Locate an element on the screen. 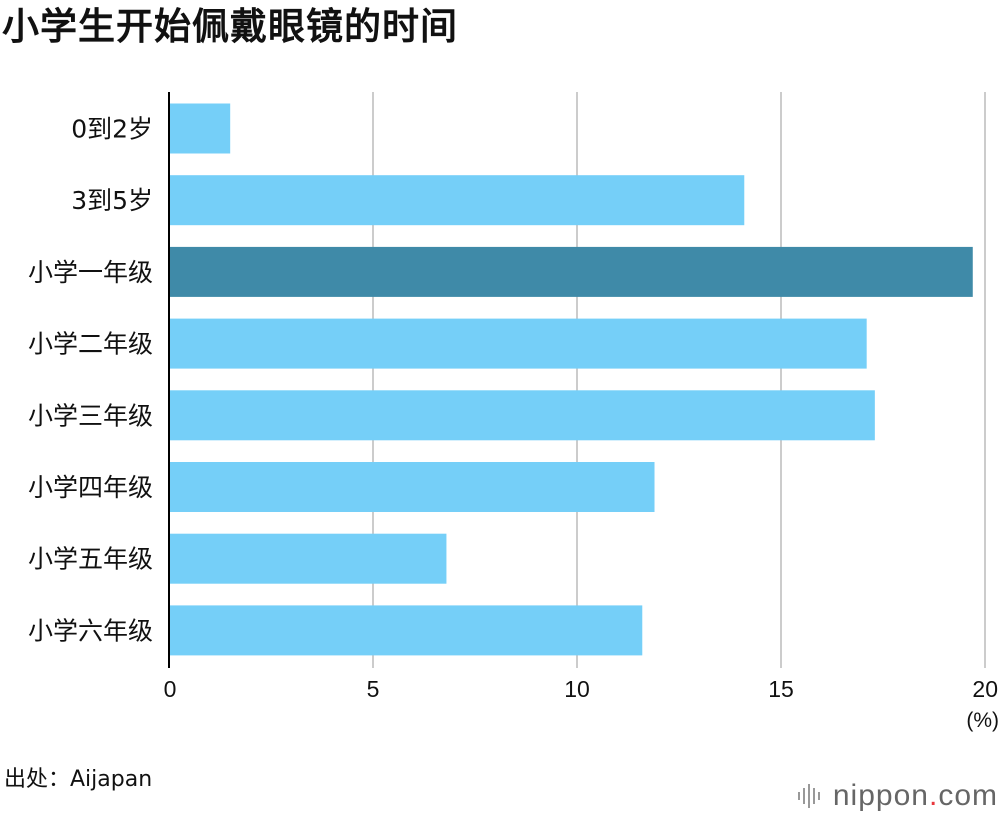  category-label: 小学二年级 is located at coordinates (90, 344).